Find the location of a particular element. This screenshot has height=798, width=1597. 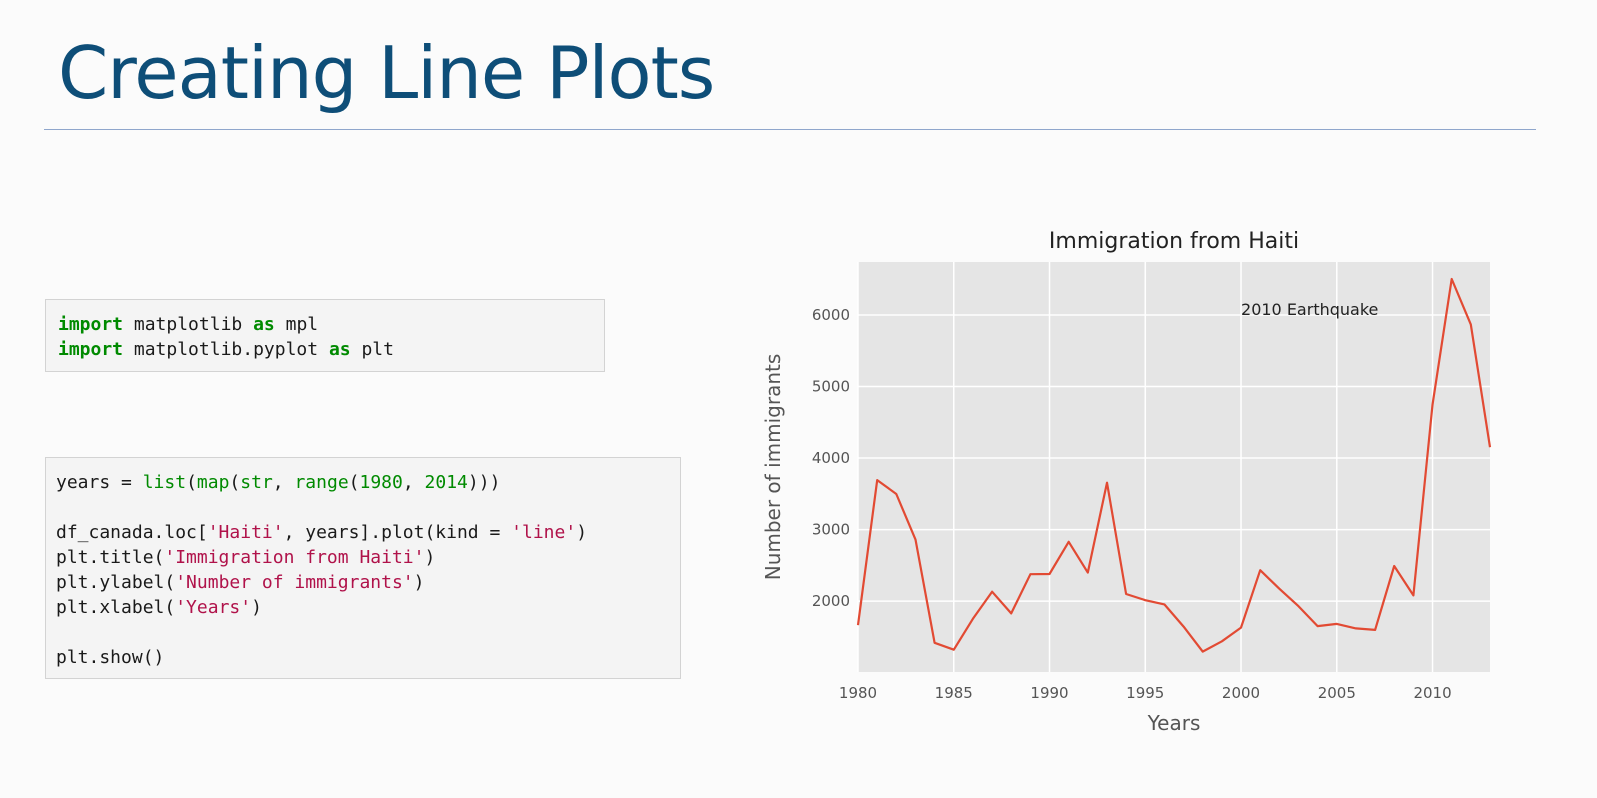

x-tick-label: 1995 is located at coordinates (1145, 693).